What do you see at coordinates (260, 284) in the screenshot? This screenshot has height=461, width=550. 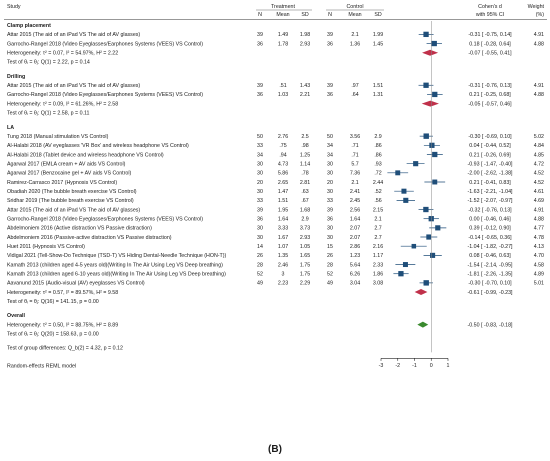 I see `treatment-n: 49` at bounding box center [260, 284].